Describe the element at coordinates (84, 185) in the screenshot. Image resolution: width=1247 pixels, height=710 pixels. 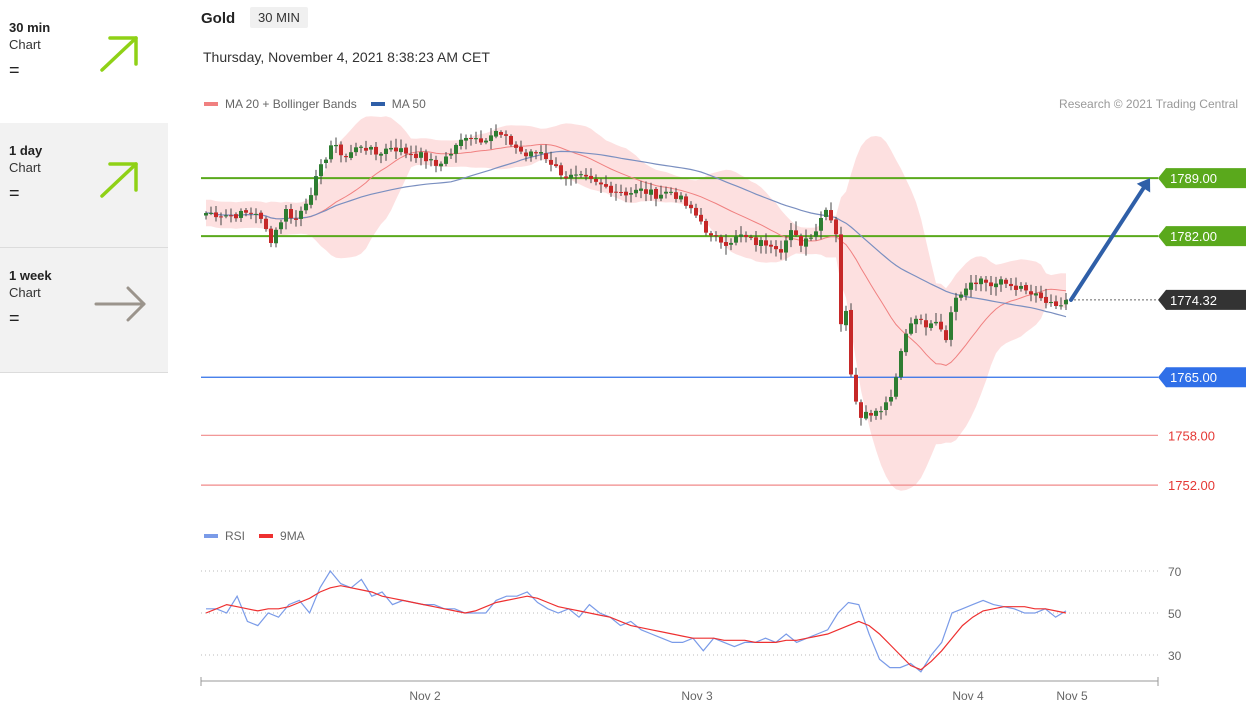
I see `timeframe-1day-item: 1 day Chart =` at that location.